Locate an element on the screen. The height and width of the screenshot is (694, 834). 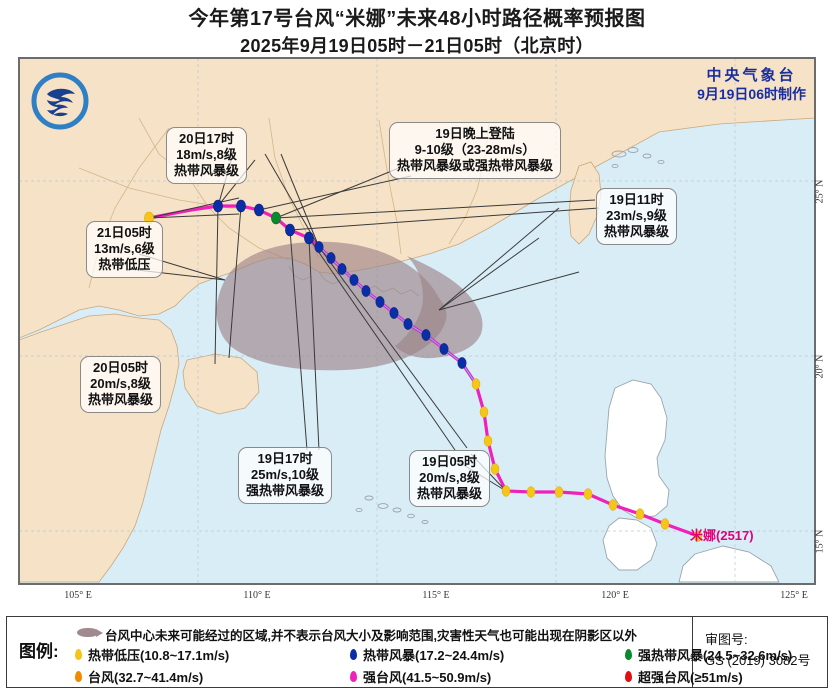
callout-19d11h: 19日11时 23m/s,9级 热带风暴级 is located at coordinates (637, 216).